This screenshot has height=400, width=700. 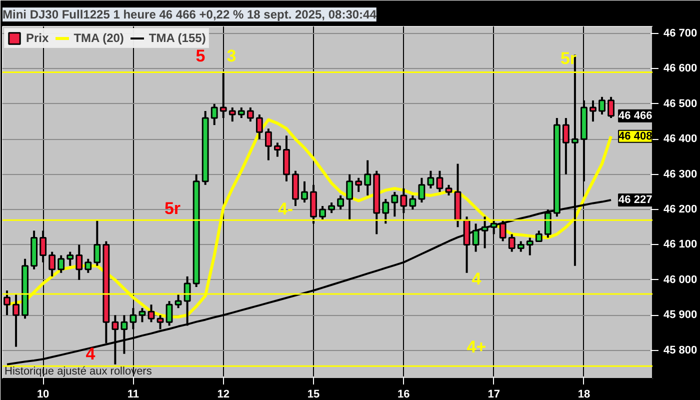 What do you see at coordinates (681, 174) in the screenshot?
I see `y-tick-label: 46 300` at bounding box center [681, 174].